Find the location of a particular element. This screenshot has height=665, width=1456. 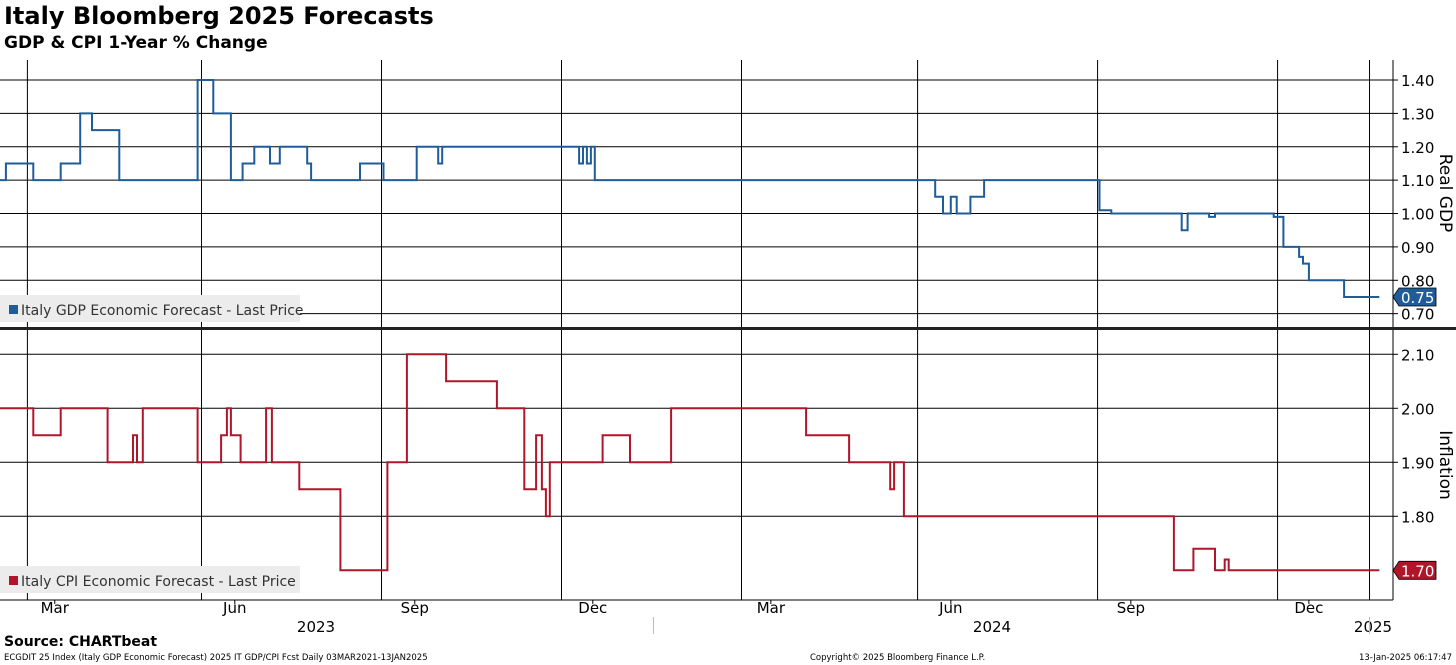

x-year-label: 2023 is located at coordinates (316, 627).